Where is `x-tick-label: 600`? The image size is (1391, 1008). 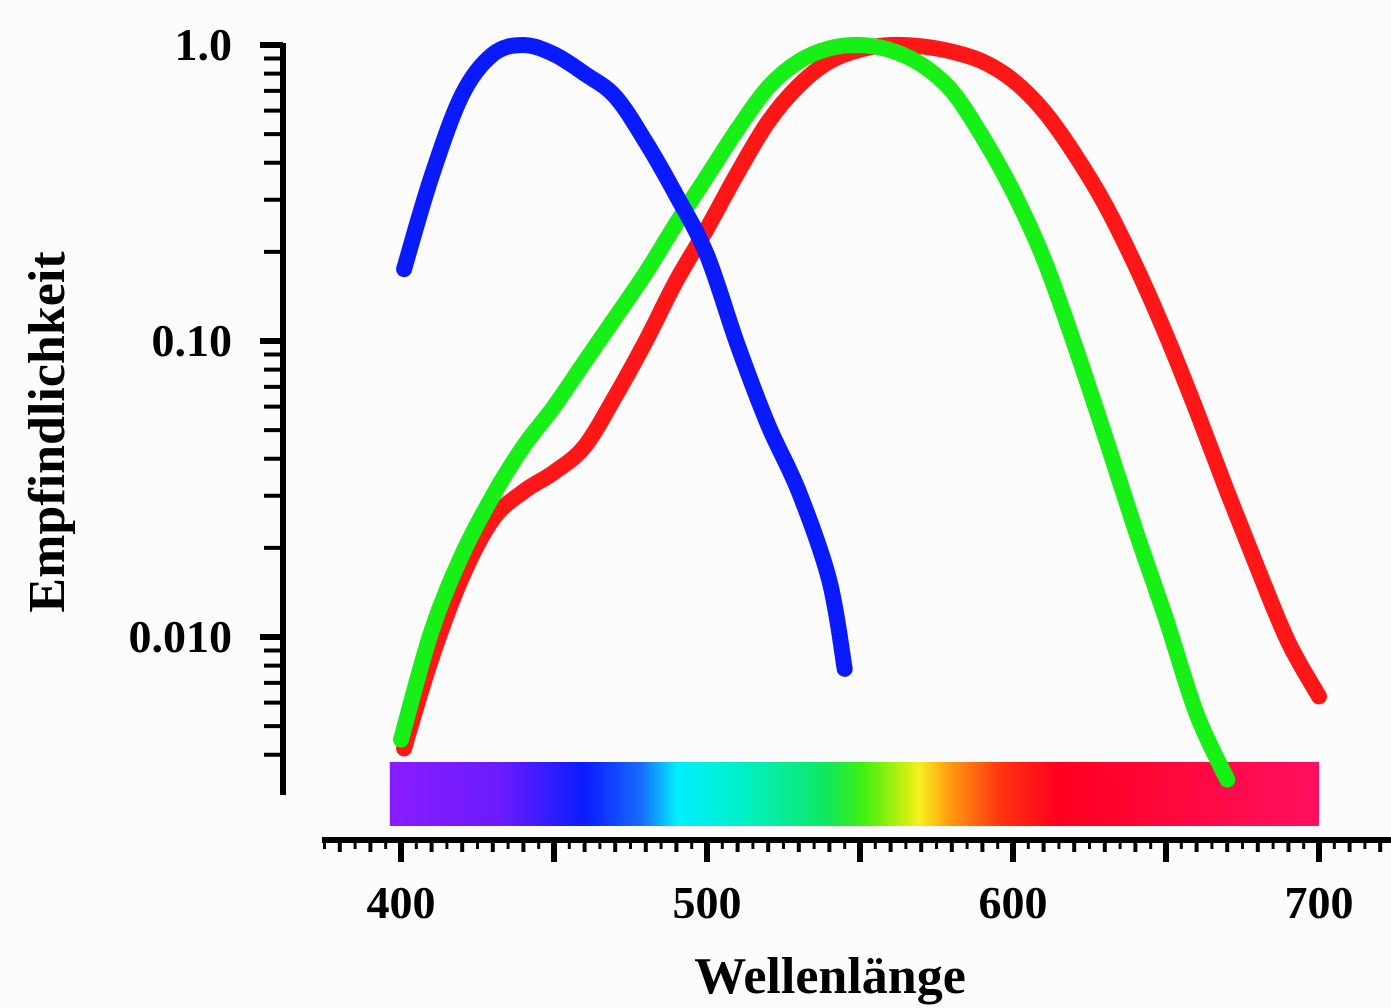
x-tick-label: 600 is located at coordinates (1013, 902).